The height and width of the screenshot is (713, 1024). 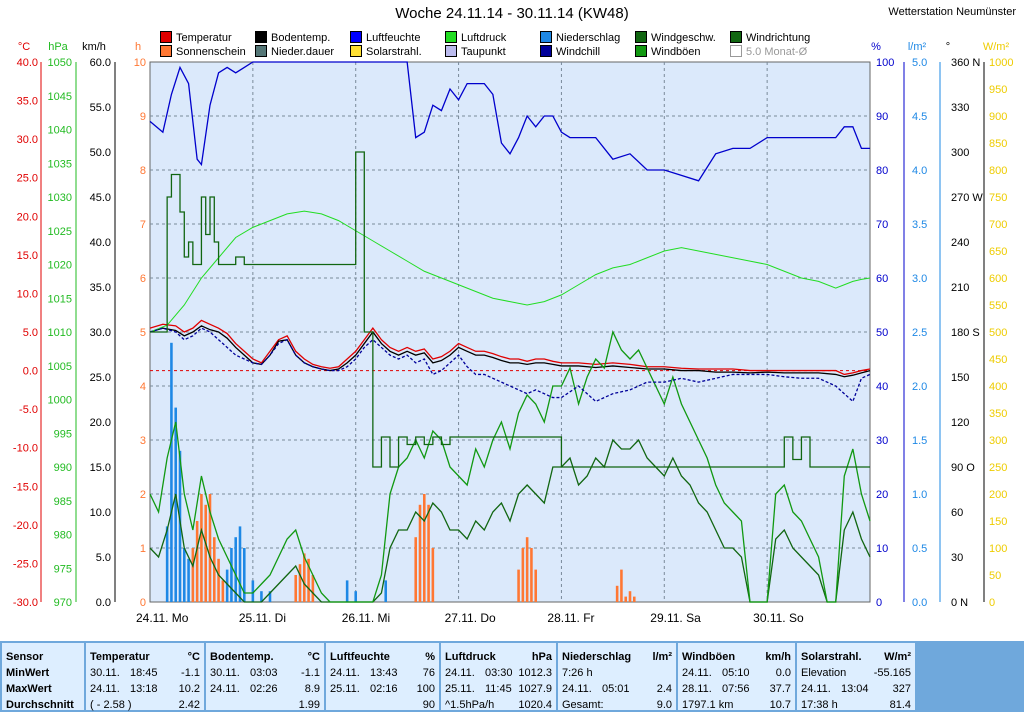 I want to click on series-luftfeuchte, so click(x=509, y=121).